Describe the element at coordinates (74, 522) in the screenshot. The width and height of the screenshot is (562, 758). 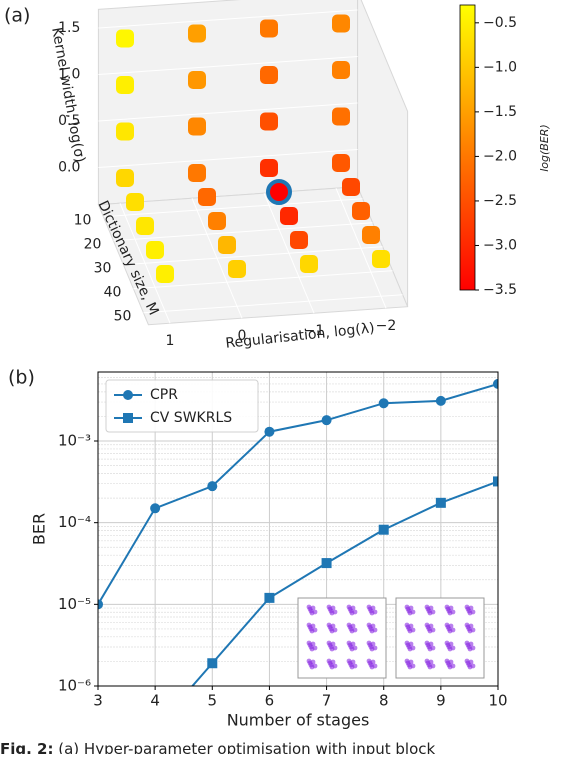
I see `y-tick-label: 10⁻⁴` at that location.